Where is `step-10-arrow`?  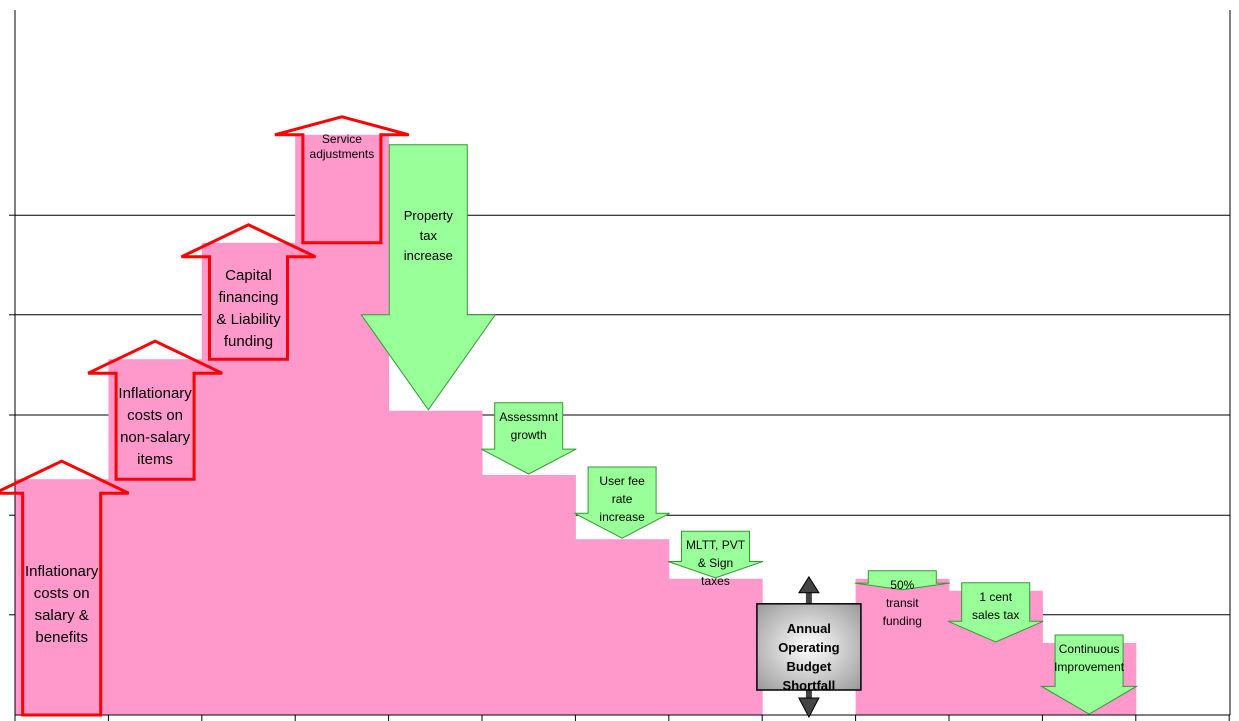
step-10-arrow is located at coordinates (996, 612).